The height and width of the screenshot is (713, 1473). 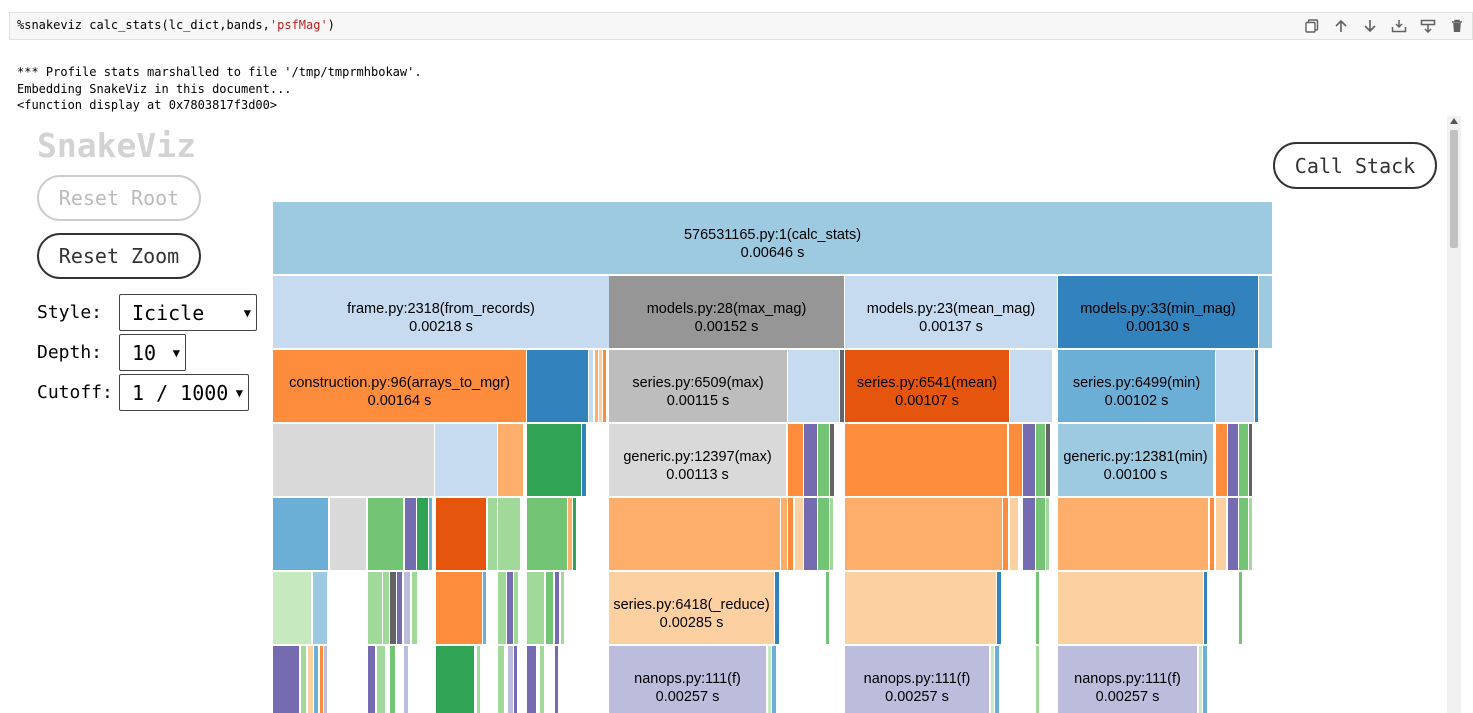 I want to click on icicle-node: generic.py:12381(min) 0.00100 s, so click(x=1135, y=460).